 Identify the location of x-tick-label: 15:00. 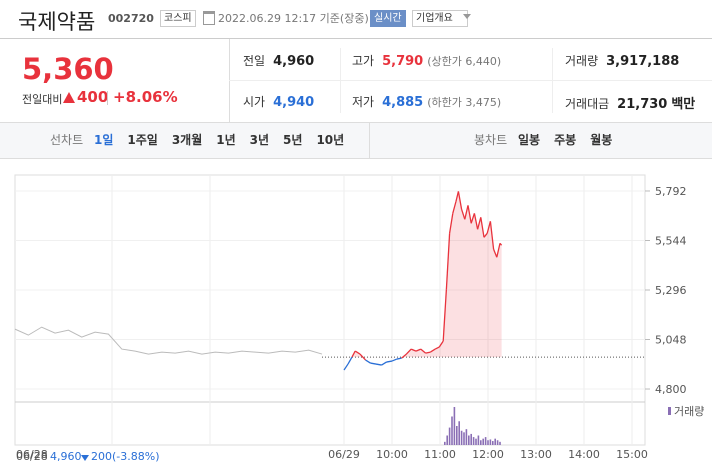
(632, 454).